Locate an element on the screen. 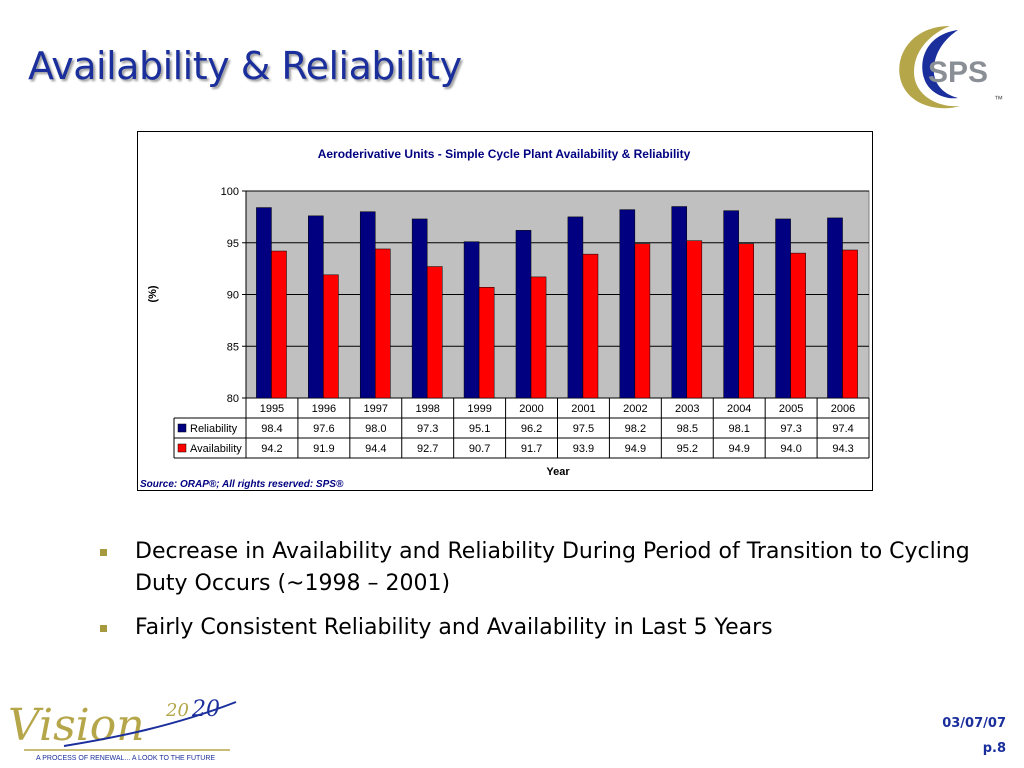 Image resolution: width=1024 pixels, height=768 pixels. data-label-reliability: 97.4 is located at coordinates (842, 429).